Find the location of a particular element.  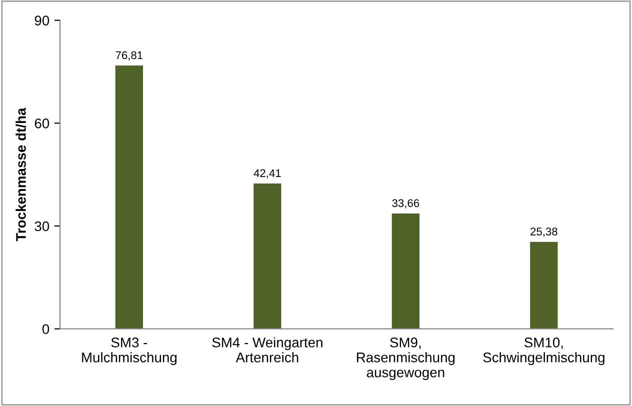

x-tick-label: SM3 - Mulchmischung is located at coordinates (129, 352).